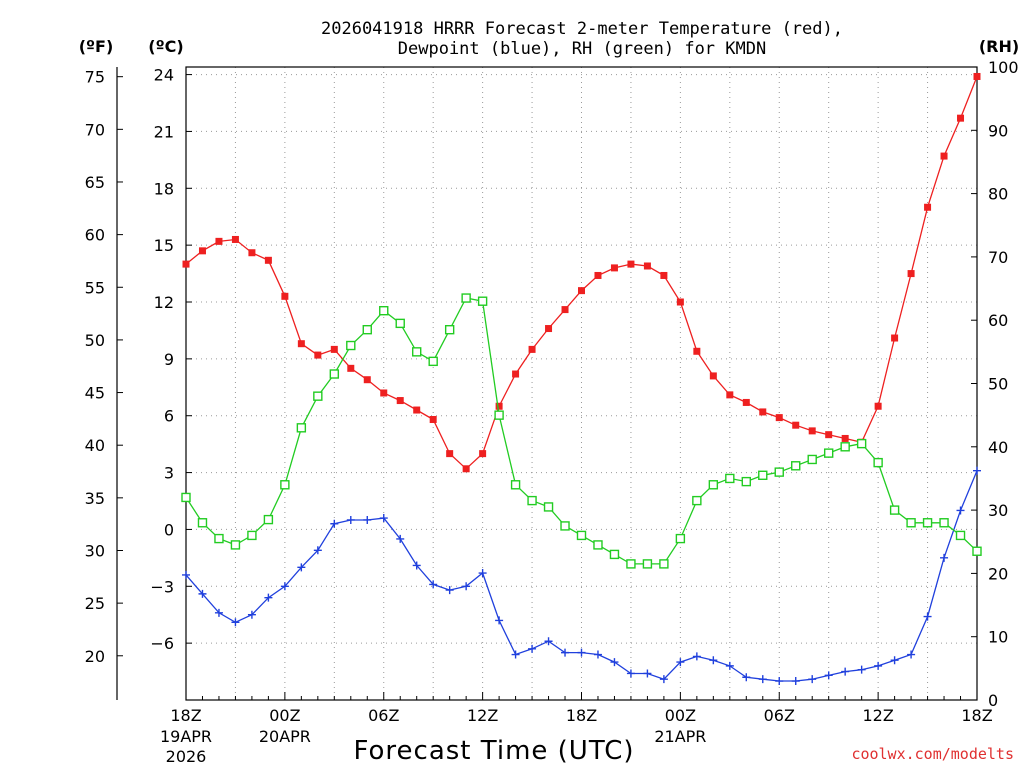  I want to click on rh-tick-label: 80, so click(998, 194).